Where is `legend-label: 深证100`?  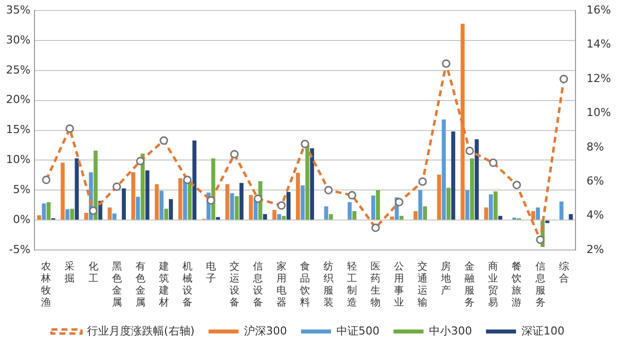 legend-label: 深证100 is located at coordinates (543, 331).